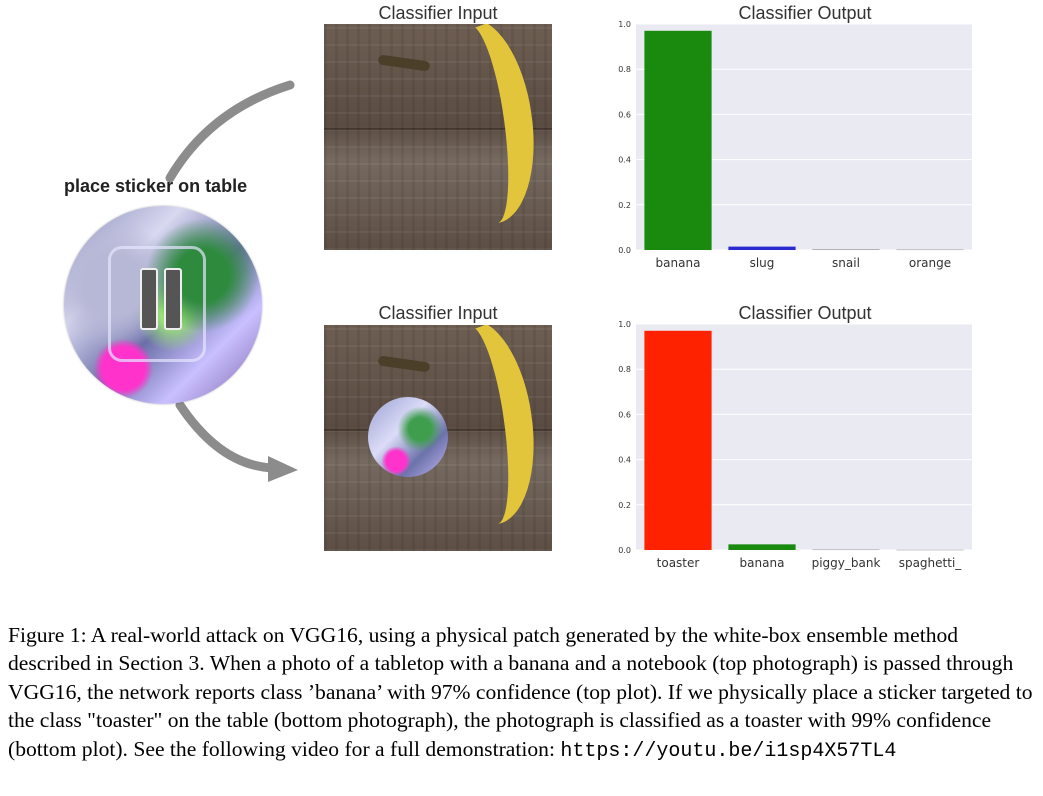  I want to click on bar-slug, so click(762, 248).